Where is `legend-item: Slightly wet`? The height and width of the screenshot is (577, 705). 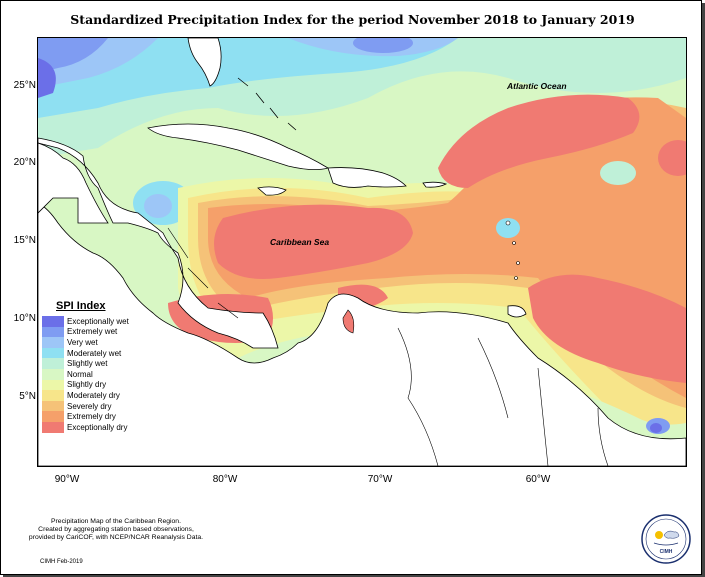
legend-item: Slightly wet is located at coordinates (108, 363).